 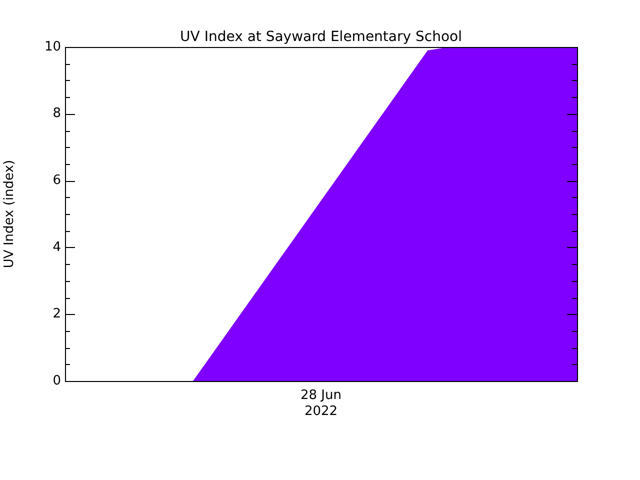 What do you see at coordinates (321, 37) in the screenshot?
I see `chart-title: UV Index at Sayward Elementary School` at bounding box center [321, 37].